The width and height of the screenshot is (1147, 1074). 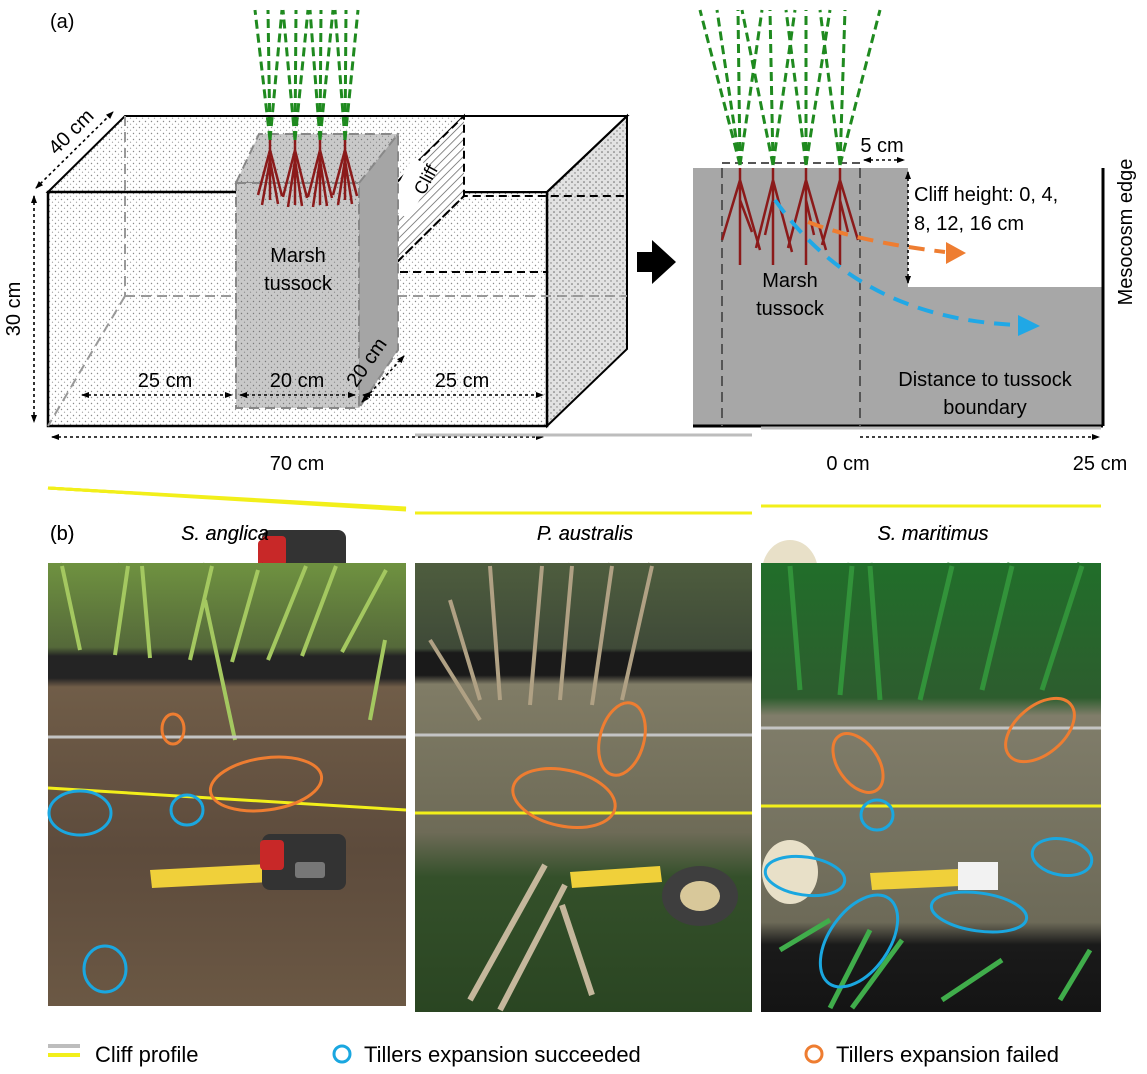 What do you see at coordinates (947, 1054) in the screenshot?
I see `legend-failed: Tillers expansion failed` at bounding box center [947, 1054].